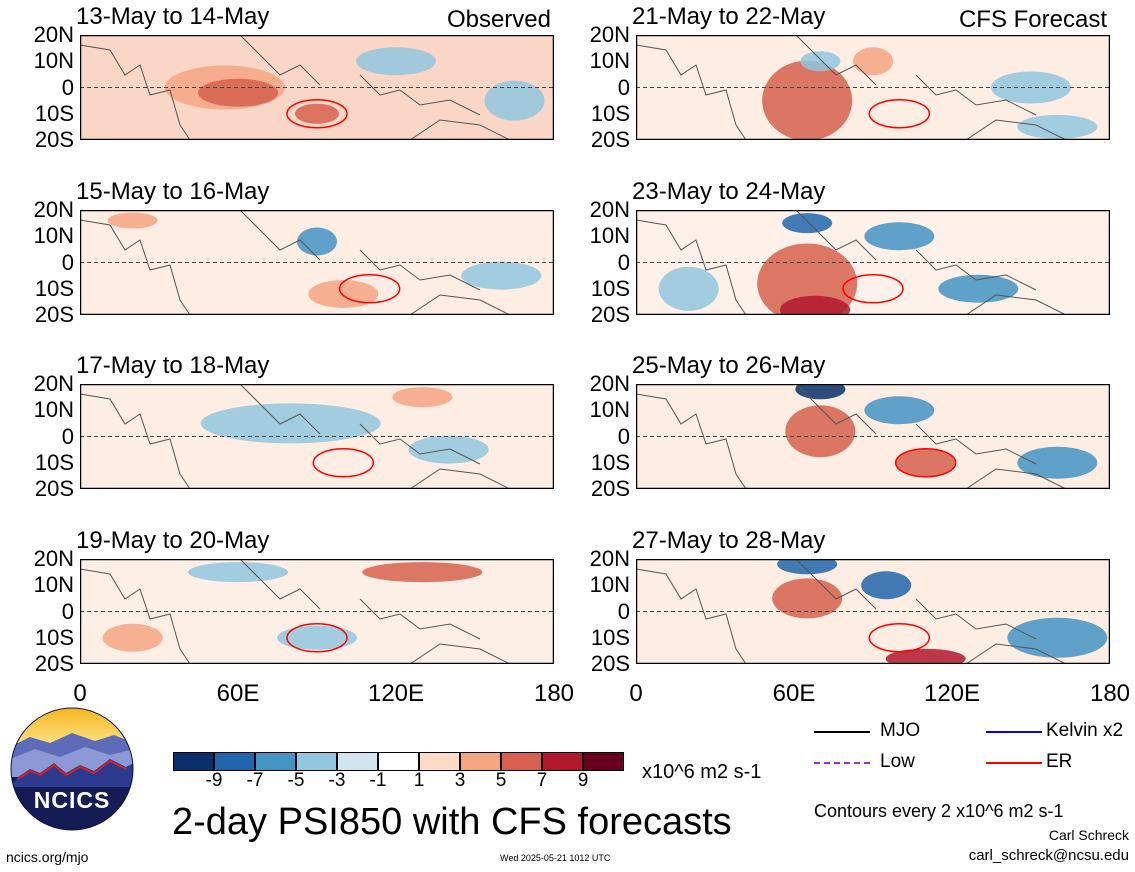 The width and height of the screenshot is (1135, 872). Describe the element at coordinates (255, 780) in the screenshot. I see `colorbar-label: -7` at that location.